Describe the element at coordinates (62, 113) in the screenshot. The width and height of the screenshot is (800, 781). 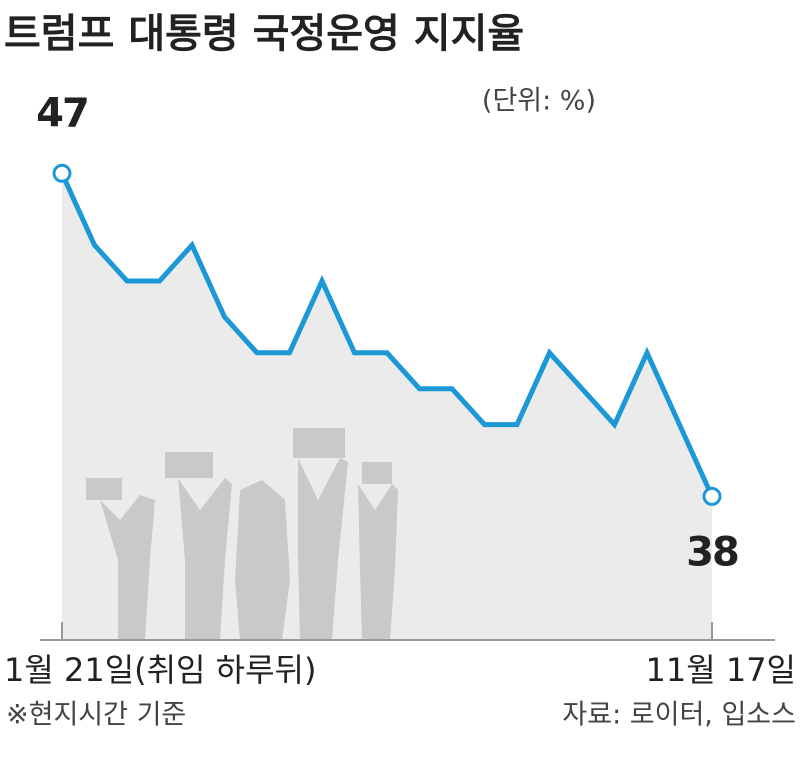
I see `data-label: 47` at that location.